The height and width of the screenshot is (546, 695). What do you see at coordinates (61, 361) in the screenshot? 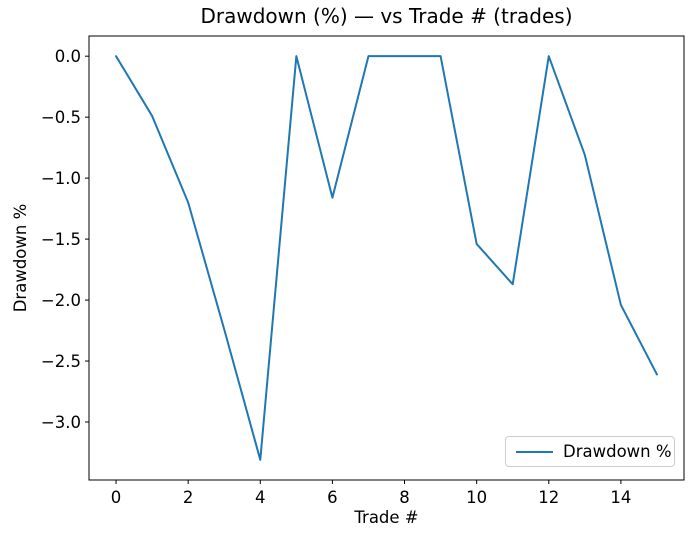
I see `y-tick-label: −2.5` at bounding box center [61, 361].